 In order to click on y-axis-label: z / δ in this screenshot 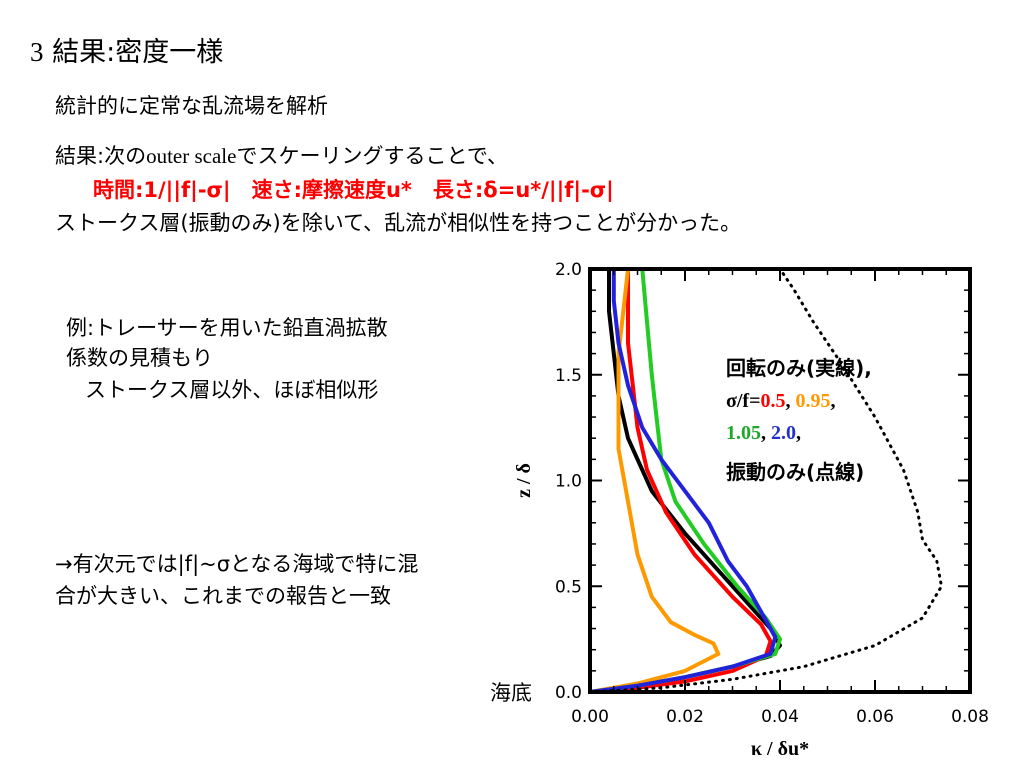, I will do `click(524, 480)`.